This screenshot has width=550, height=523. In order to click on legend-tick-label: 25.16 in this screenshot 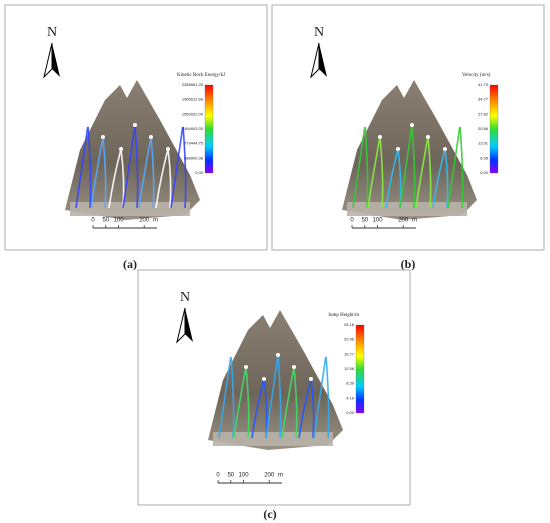, I will do `click(349, 324)`.